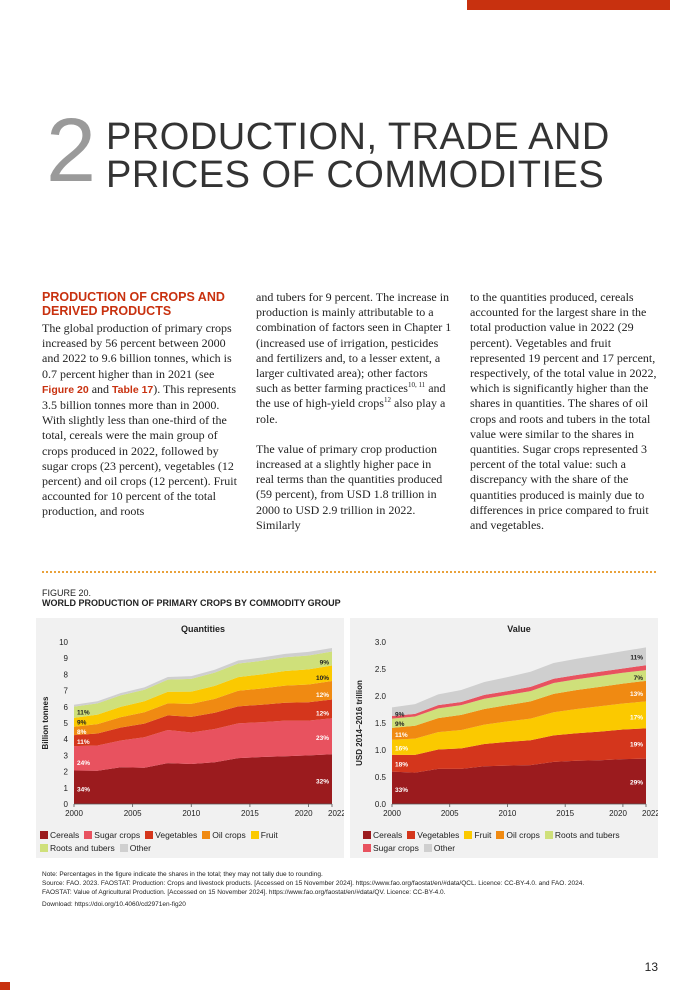 The width and height of the screenshot is (700, 990). I want to click on paragraph-text: and the use of high-yield crops, so click(351, 396).